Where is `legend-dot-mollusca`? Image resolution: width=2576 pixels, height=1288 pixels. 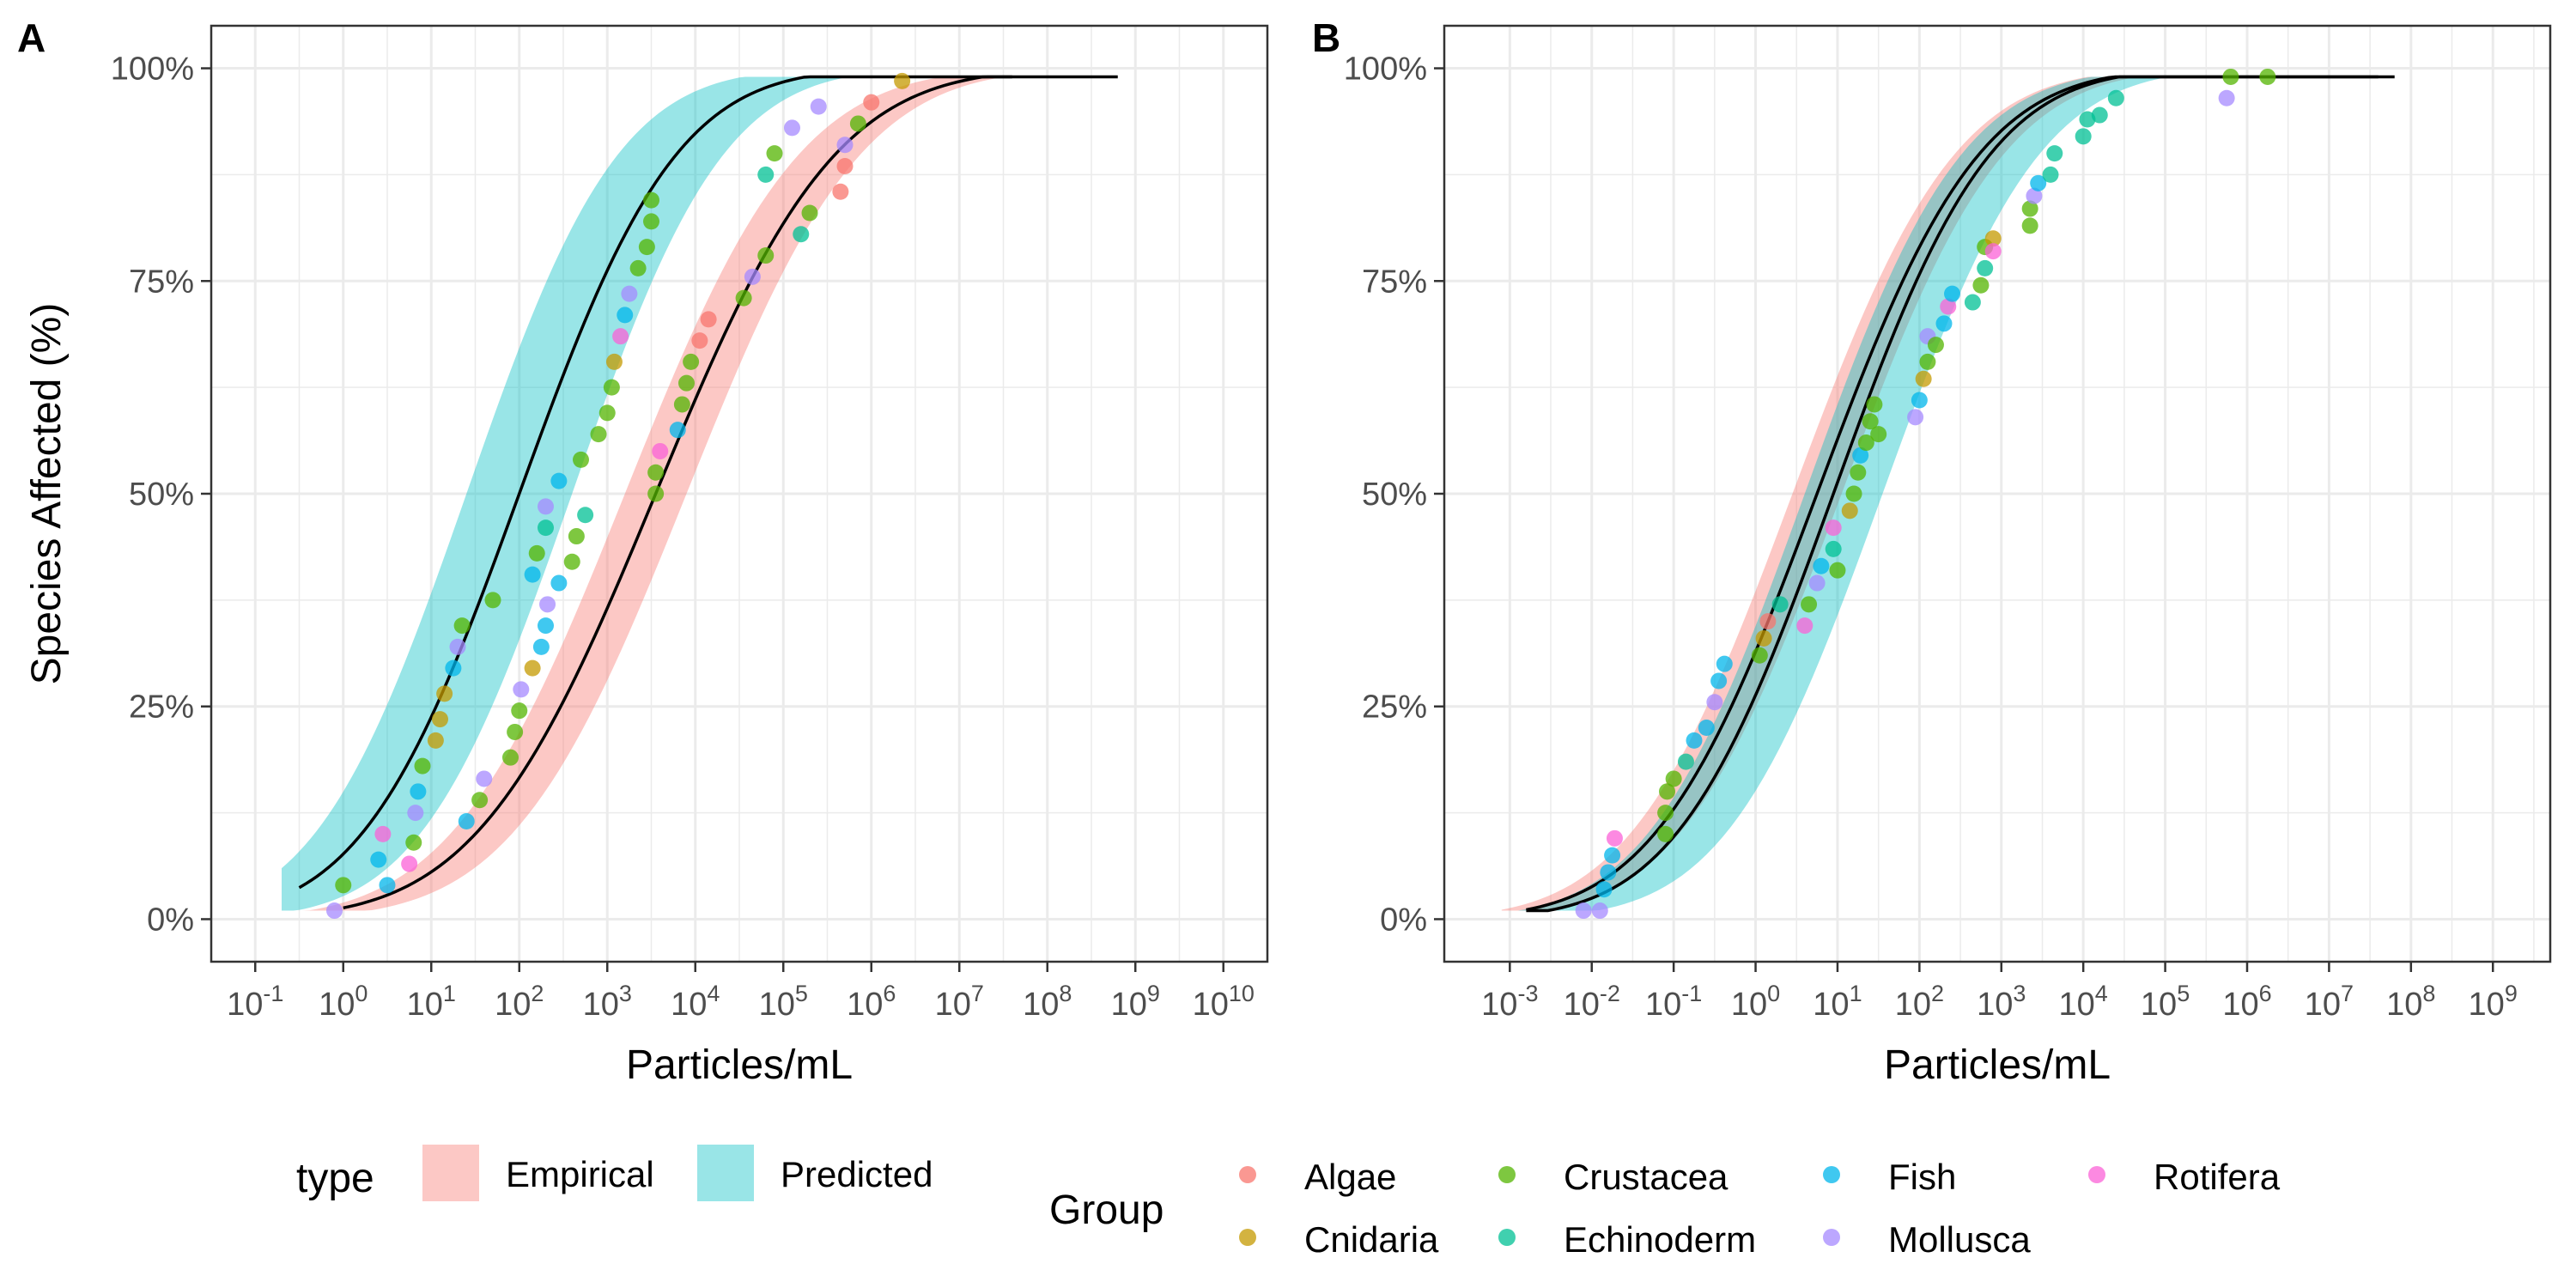
legend-dot-mollusca is located at coordinates (1831, 1237).